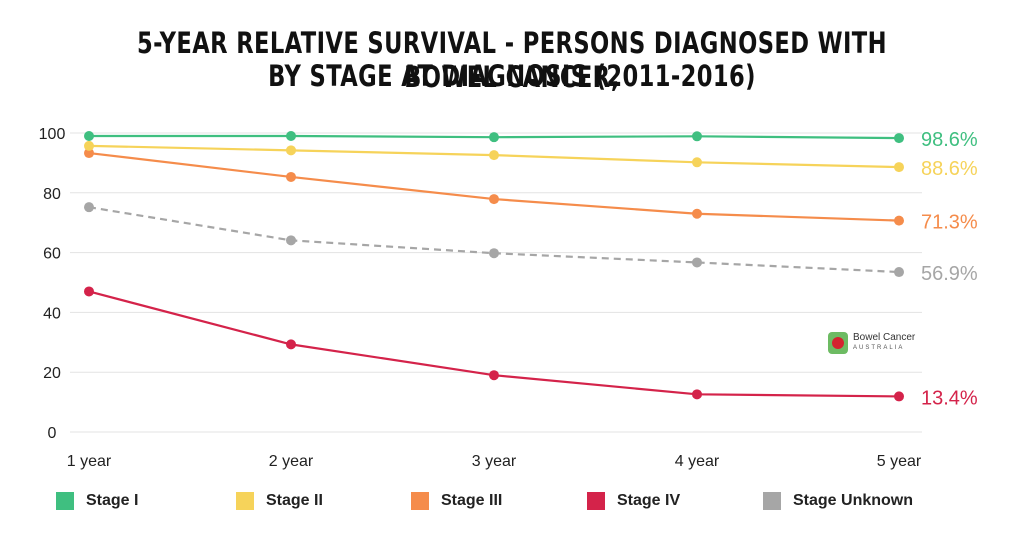 The width and height of the screenshot is (1024, 537). Describe the element at coordinates (949, 274) in the screenshot. I see `end-value-label: 56.9%` at that location.